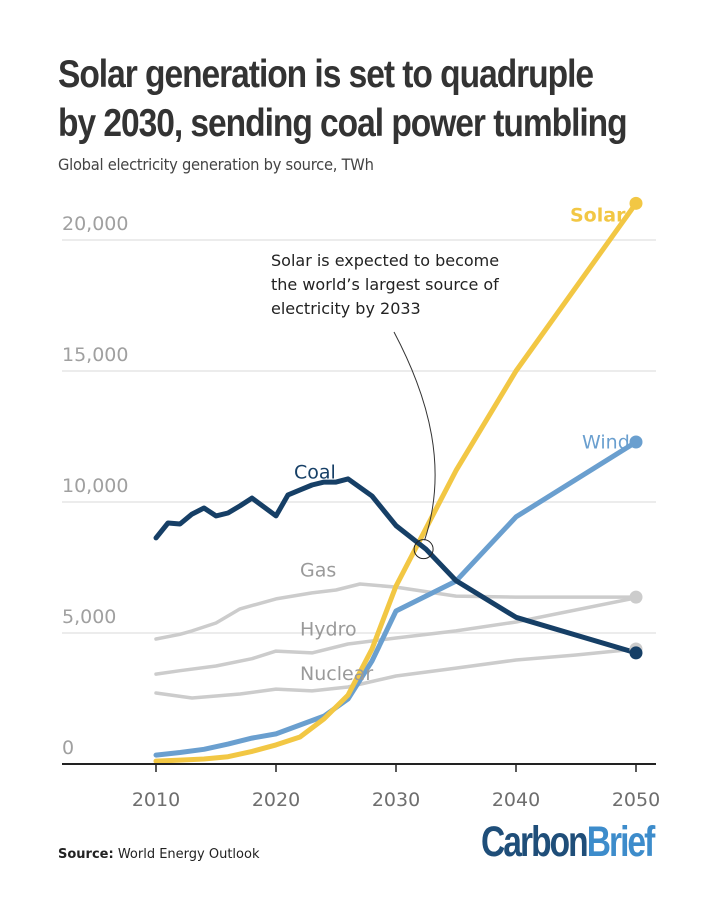  Describe the element at coordinates (636, 442) in the screenshot. I see `end-marker-wind` at that location.